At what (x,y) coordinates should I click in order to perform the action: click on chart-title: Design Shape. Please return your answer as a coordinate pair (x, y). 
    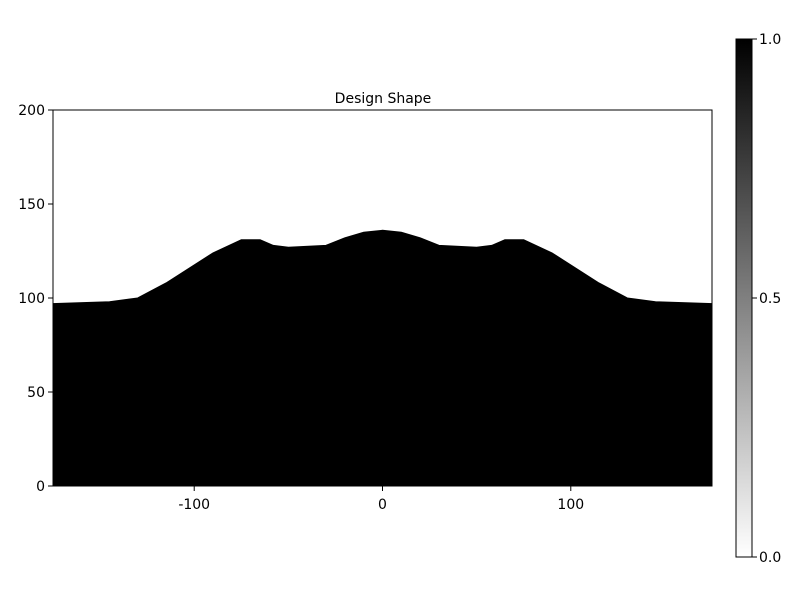
    Looking at the image, I should click on (383, 99).